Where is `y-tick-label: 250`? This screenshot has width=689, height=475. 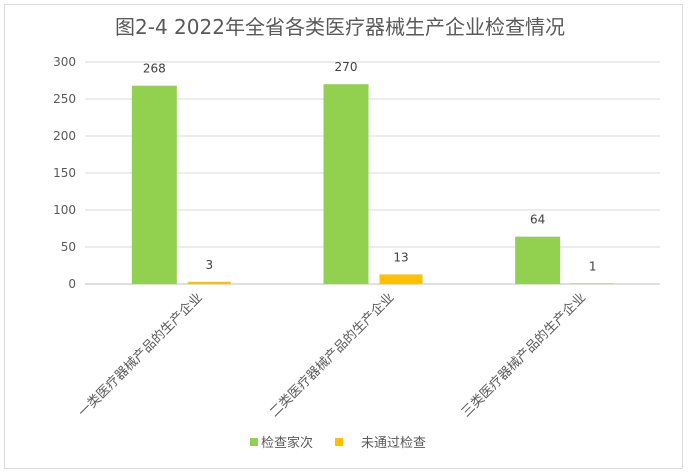 y-tick-label: 250 is located at coordinates (64, 99).